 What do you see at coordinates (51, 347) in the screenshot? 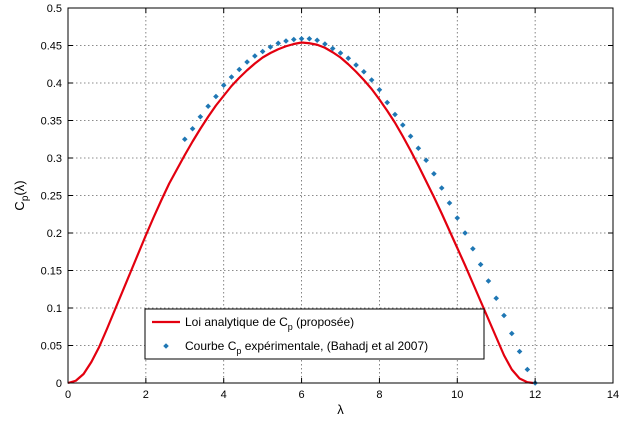
I see `y-tick-label: 0.05` at bounding box center [51, 347].